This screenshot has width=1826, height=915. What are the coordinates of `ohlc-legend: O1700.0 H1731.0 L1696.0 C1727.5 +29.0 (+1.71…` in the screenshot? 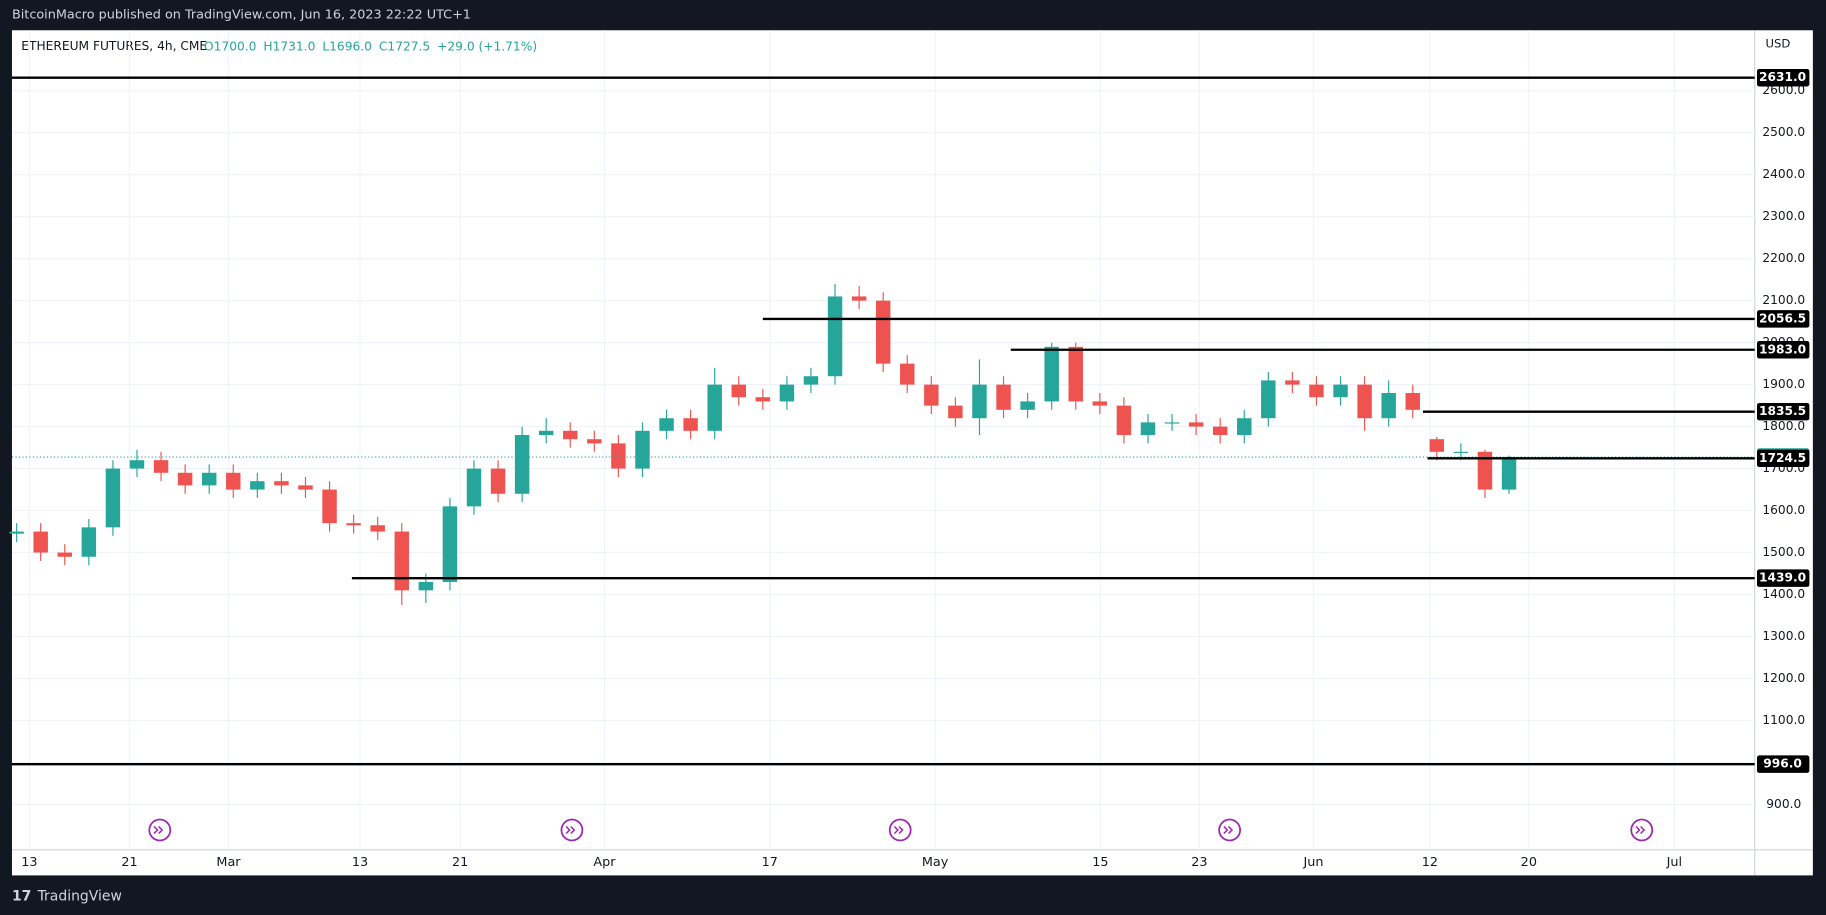 It's located at (370, 46).